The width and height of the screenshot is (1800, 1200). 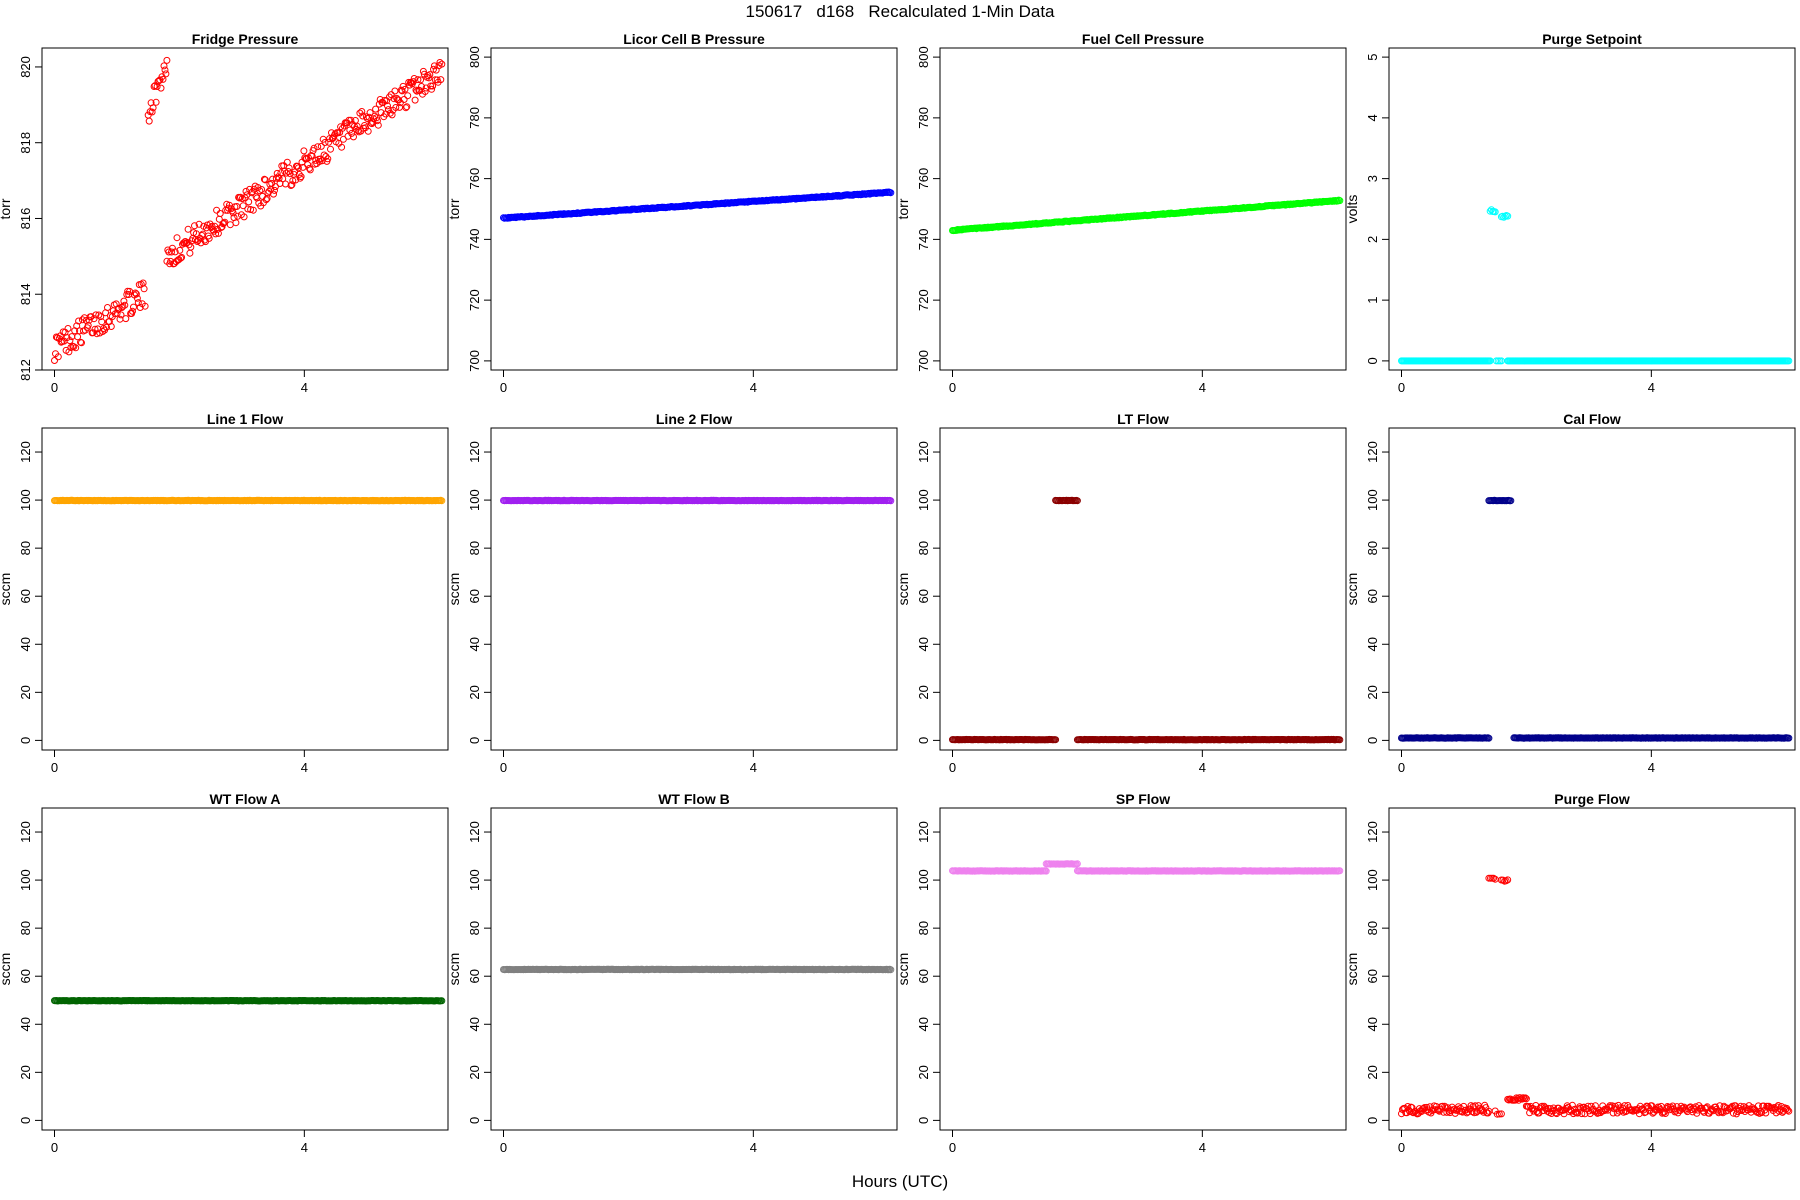 What do you see at coordinates (900, 11) in the screenshot?
I see `figure-title: 150617 d168 Recalculated 1-Min Data` at bounding box center [900, 11].